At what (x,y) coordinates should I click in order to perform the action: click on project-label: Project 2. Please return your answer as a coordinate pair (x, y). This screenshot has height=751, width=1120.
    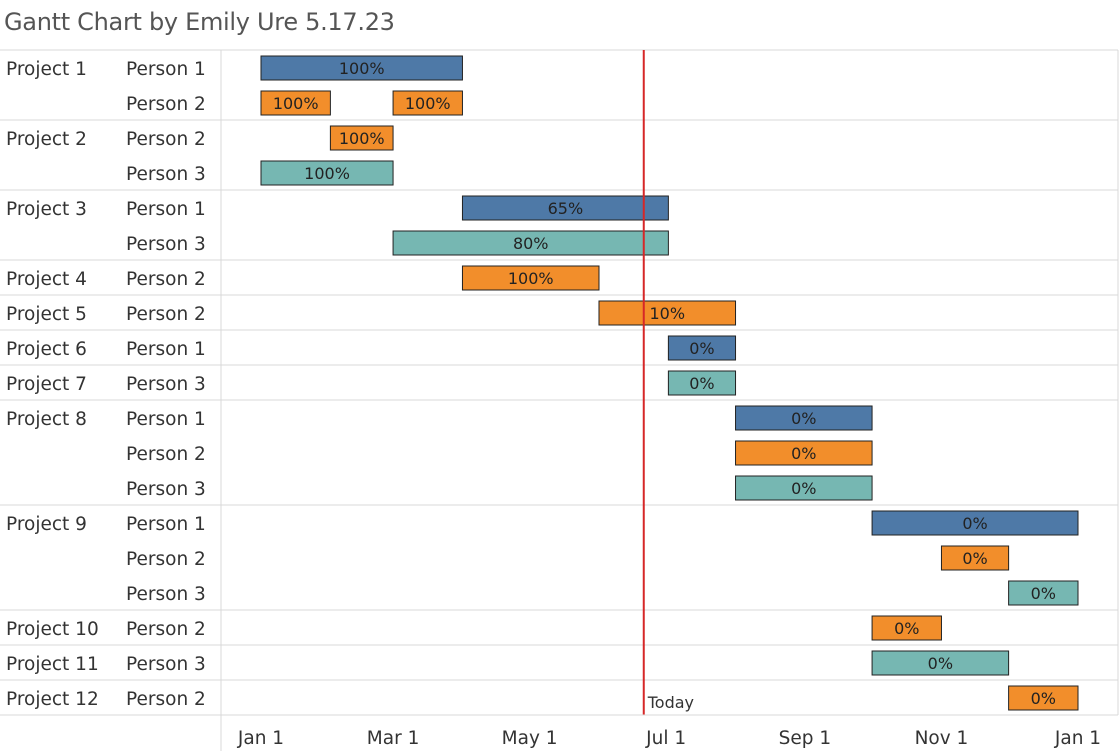
    Looking at the image, I should click on (46, 139).